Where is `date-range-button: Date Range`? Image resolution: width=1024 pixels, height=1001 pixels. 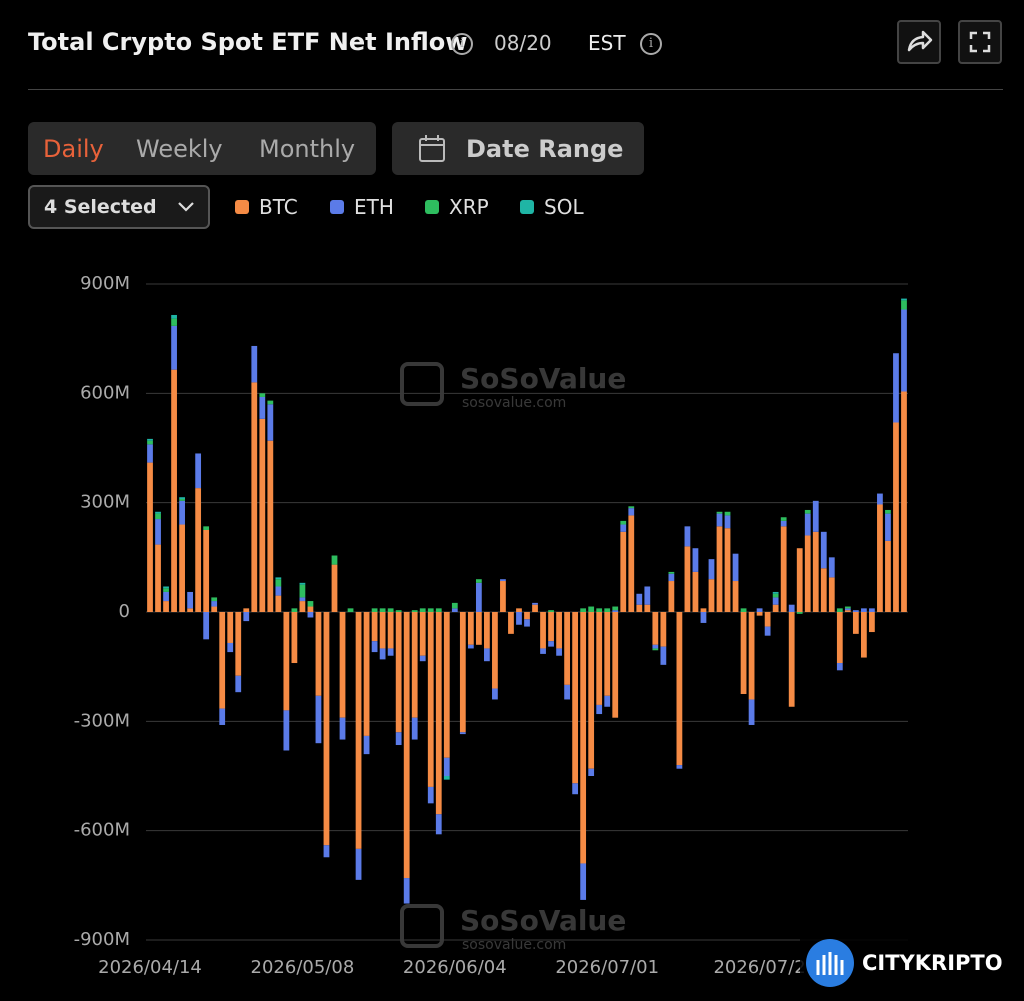 date-range-button: Date Range is located at coordinates (518, 148).